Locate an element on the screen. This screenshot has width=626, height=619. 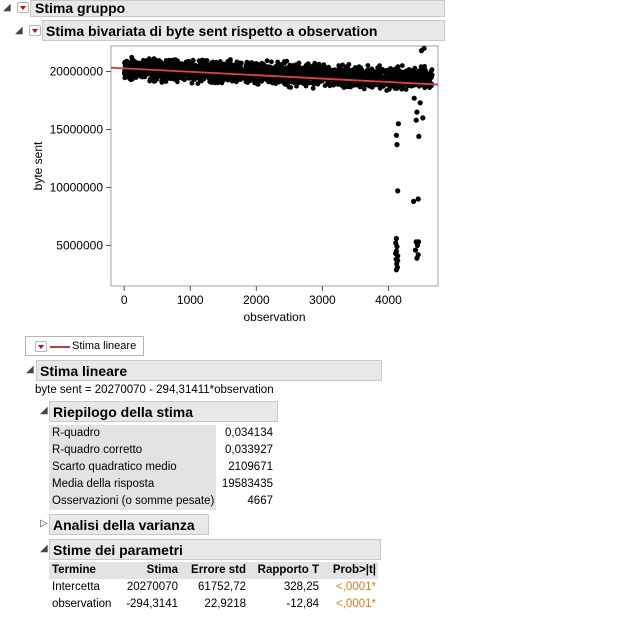
summary-label: R-quadro is located at coordinates (132, 433).